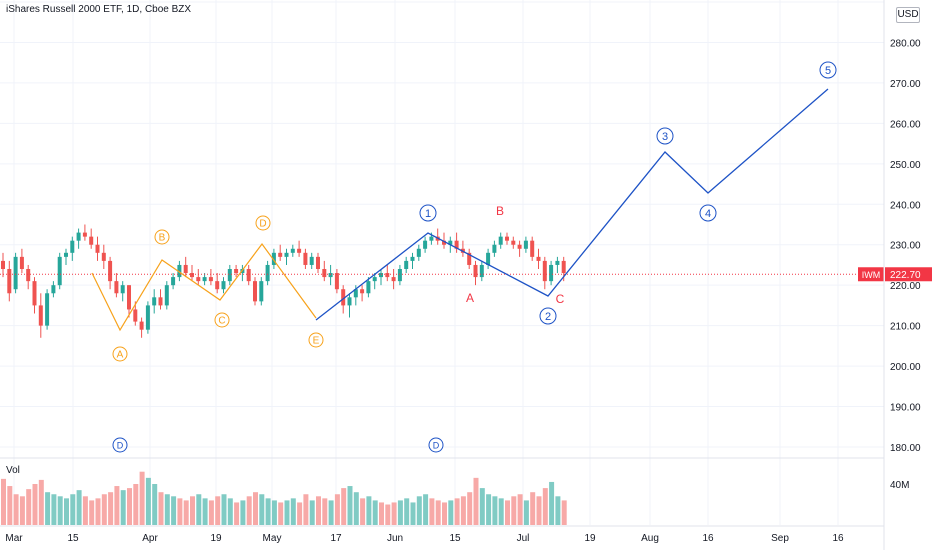  I want to click on price-tick-label: 210.00, so click(905, 327).